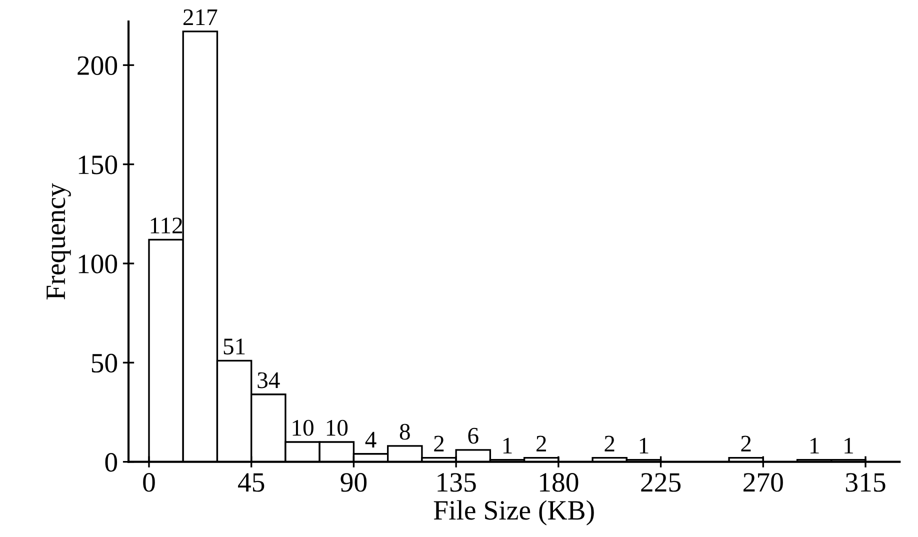  I want to click on x-tick-label: 0, so click(149, 482).